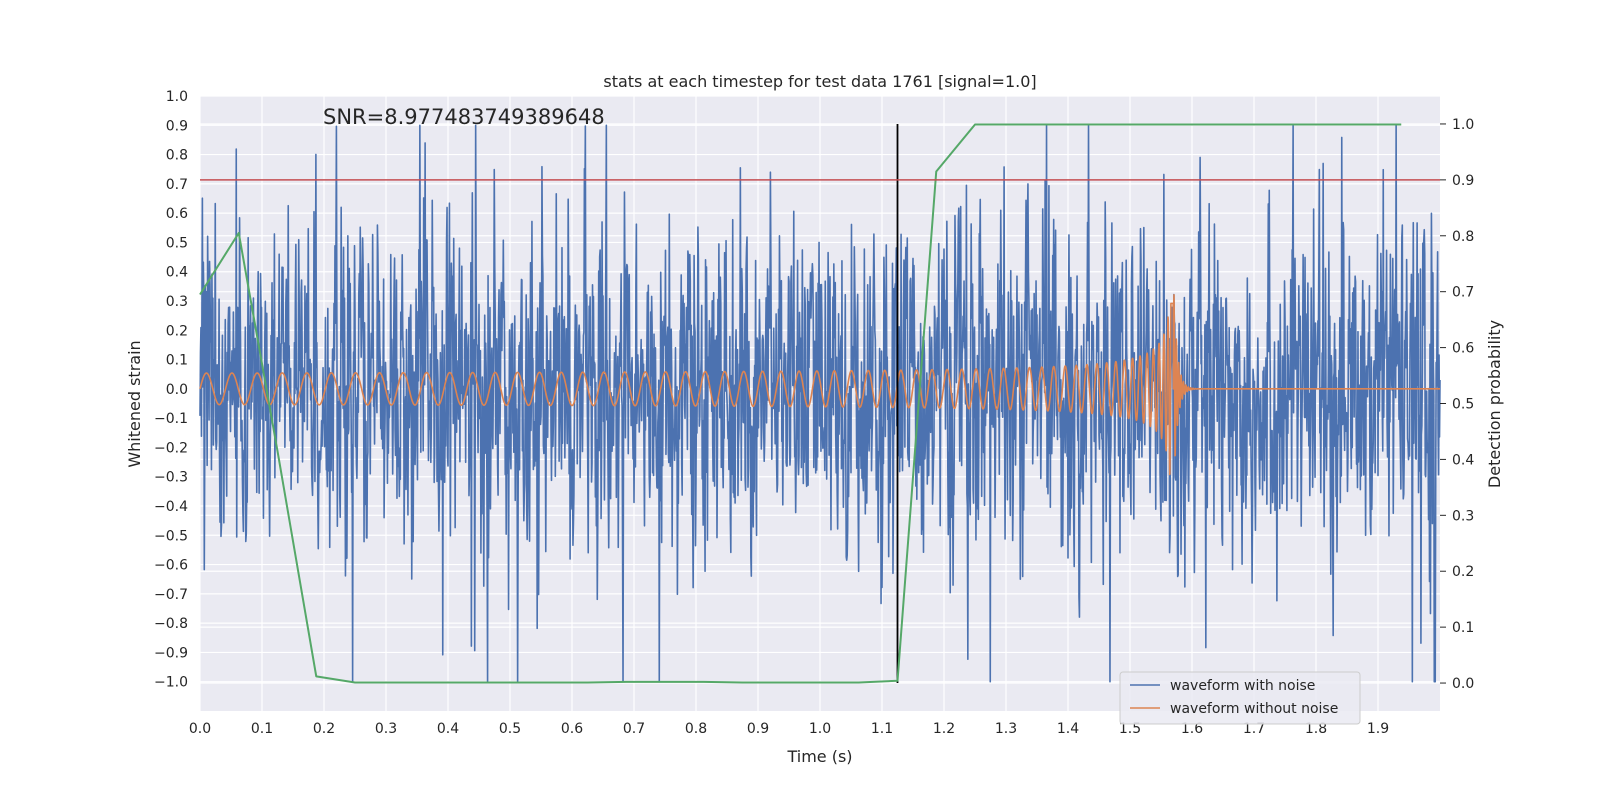 This screenshot has width=1600, height=800. What do you see at coordinates (171, 683) in the screenshot?
I see `y-tick-label-20: −1.0` at bounding box center [171, 683].